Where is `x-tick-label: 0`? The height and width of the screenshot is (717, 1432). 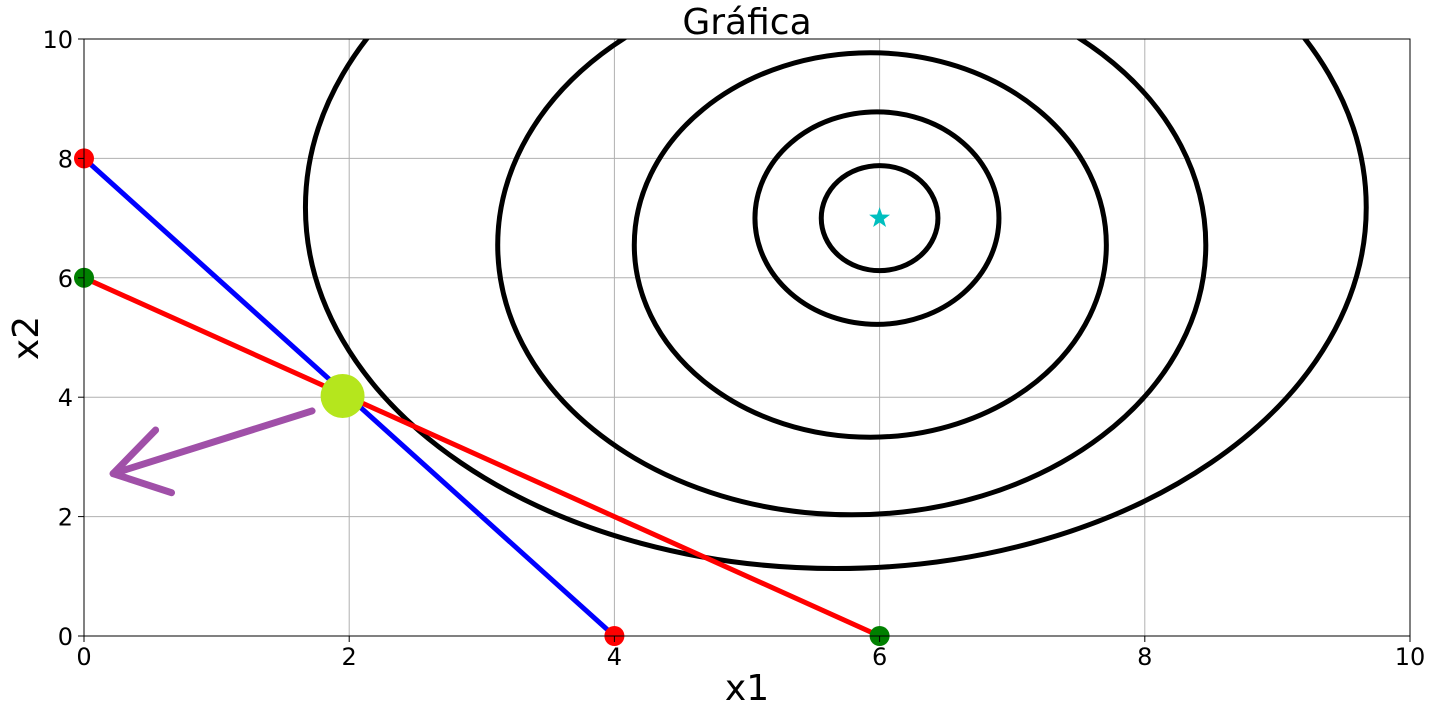
x-tick-label: 0 is located at coordinates (83, 657).